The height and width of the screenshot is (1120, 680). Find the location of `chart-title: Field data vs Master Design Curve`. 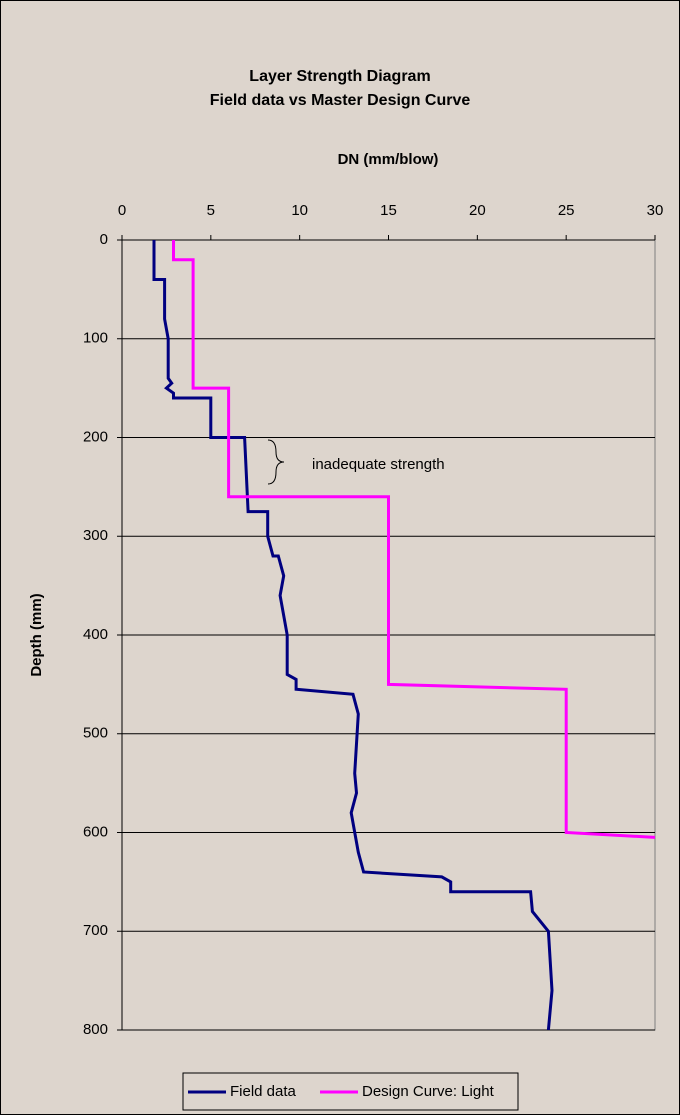

chart-title: Field data vs Master Design Curve is located at coordinates (340, 100).